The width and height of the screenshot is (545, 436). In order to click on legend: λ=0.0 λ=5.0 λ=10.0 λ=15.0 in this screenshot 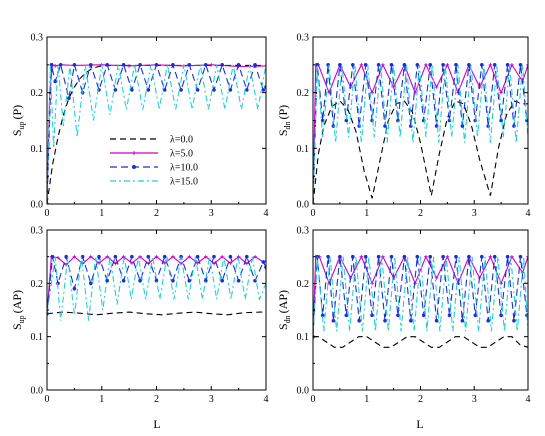, I will do `click(154, 161)`.